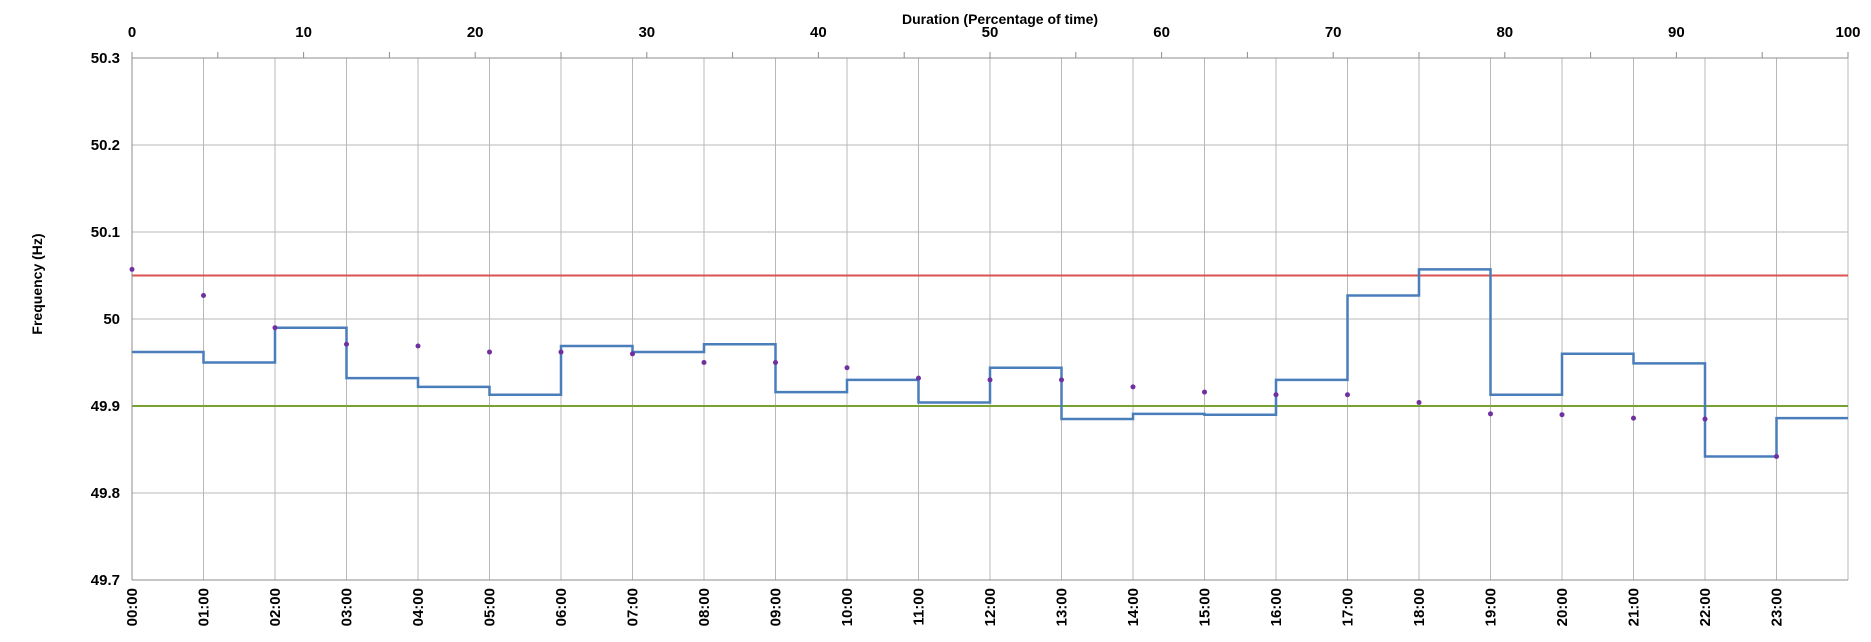 The image size is (1871, 642). I want to click on x-tick-label: 08:00, so click(704, 607).